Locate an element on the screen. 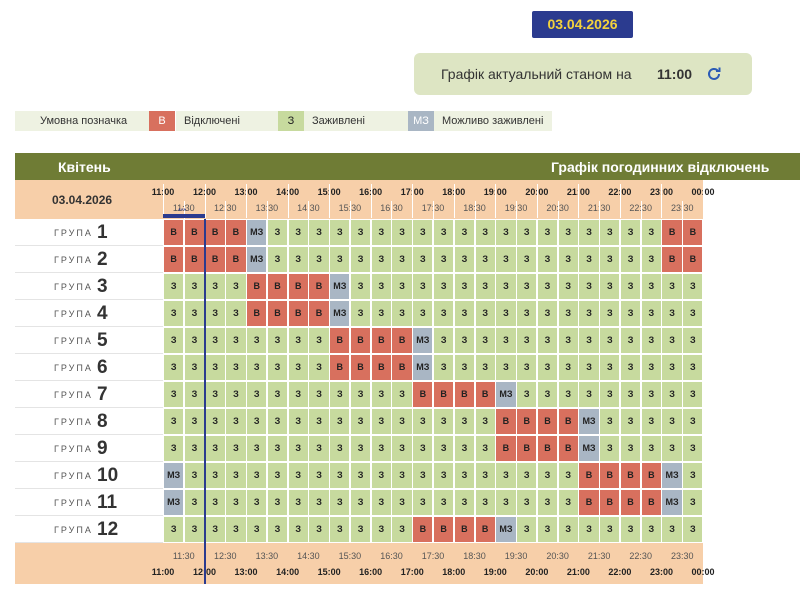  time-header is located at coordinates (359, 199).